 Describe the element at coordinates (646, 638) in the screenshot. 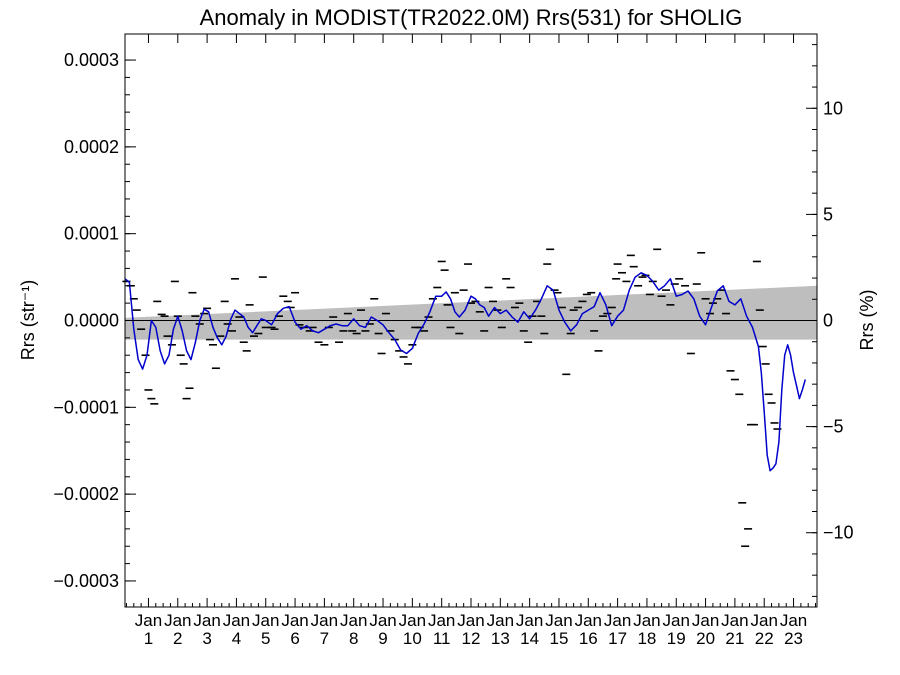

I see `x-tick-year-label: 18` at that location.